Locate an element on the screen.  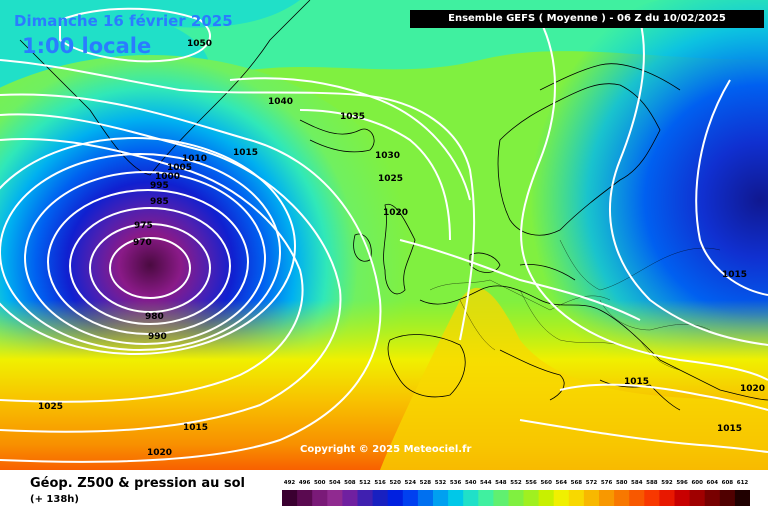
isobar-label-975: 975 is located at coordinates (143, 226).